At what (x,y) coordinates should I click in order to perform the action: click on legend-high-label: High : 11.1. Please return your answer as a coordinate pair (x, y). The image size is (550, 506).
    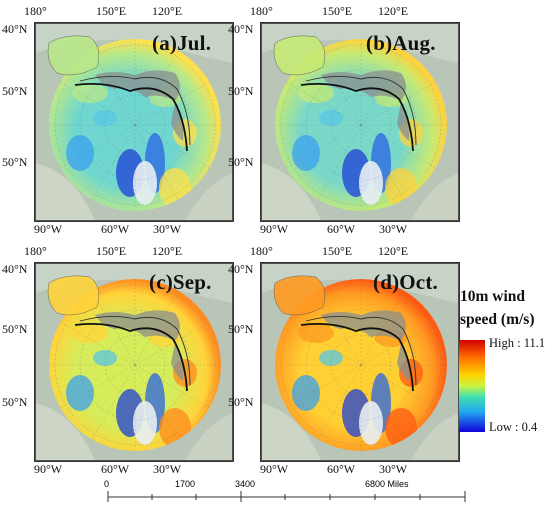
    Looking at the image, I should click on (517, 343).